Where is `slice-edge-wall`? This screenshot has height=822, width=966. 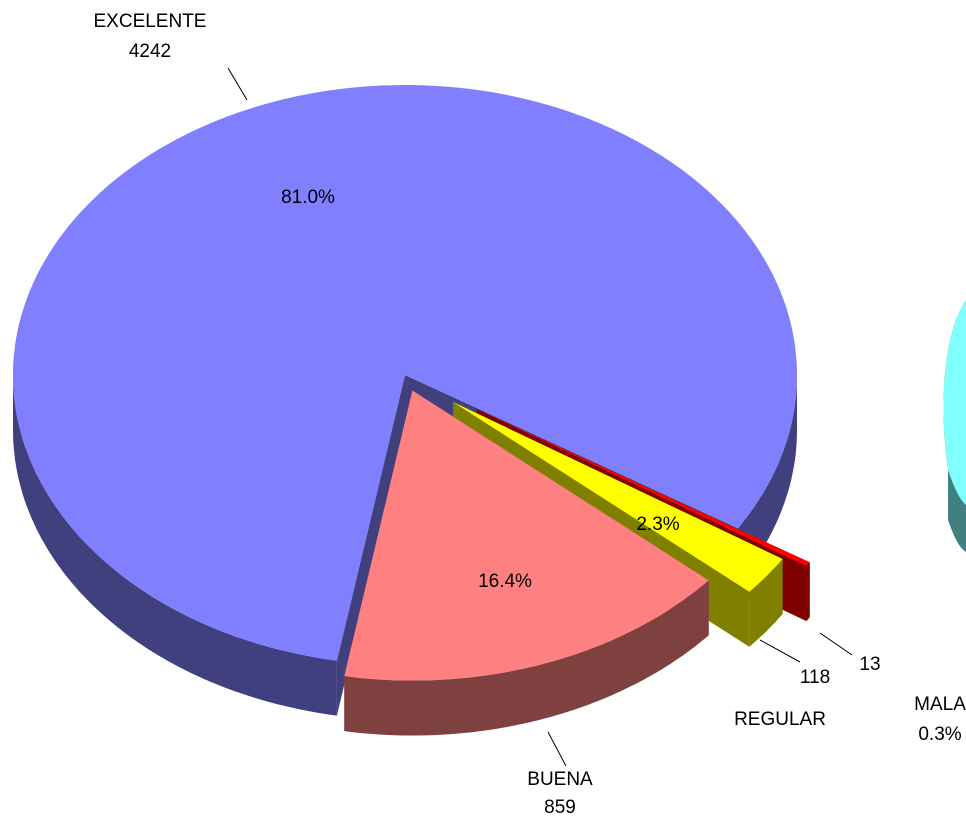
slice-edge-wall is located at coordinates (370, 545).